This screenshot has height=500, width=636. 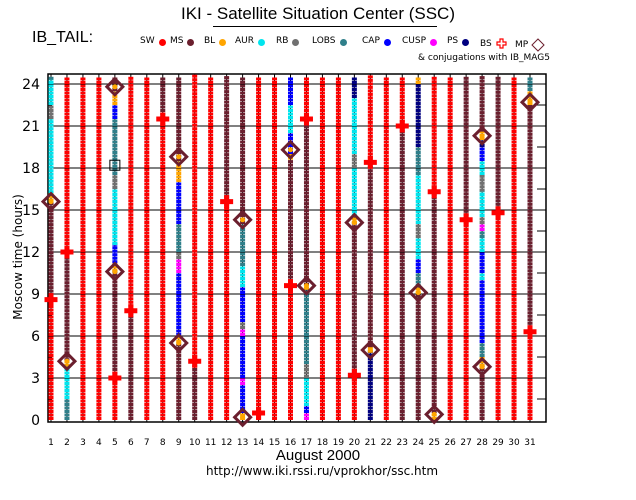 I want to click on mp-crossing-marker, so click(x=290, y=149).